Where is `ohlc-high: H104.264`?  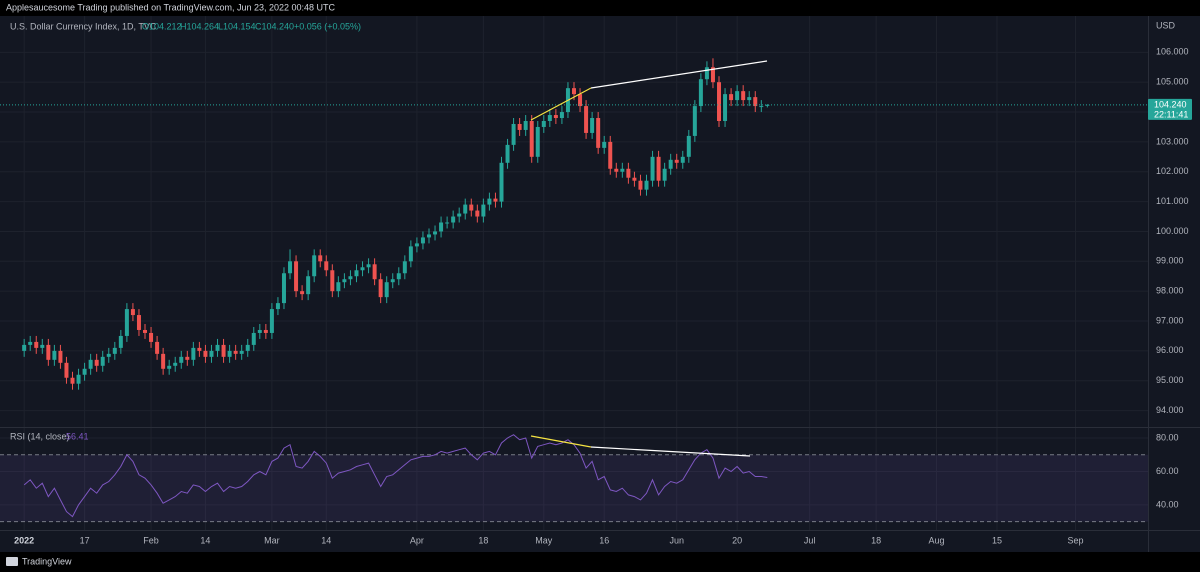 ohlc-high: H104.264 is located at coordinates (199, 26).